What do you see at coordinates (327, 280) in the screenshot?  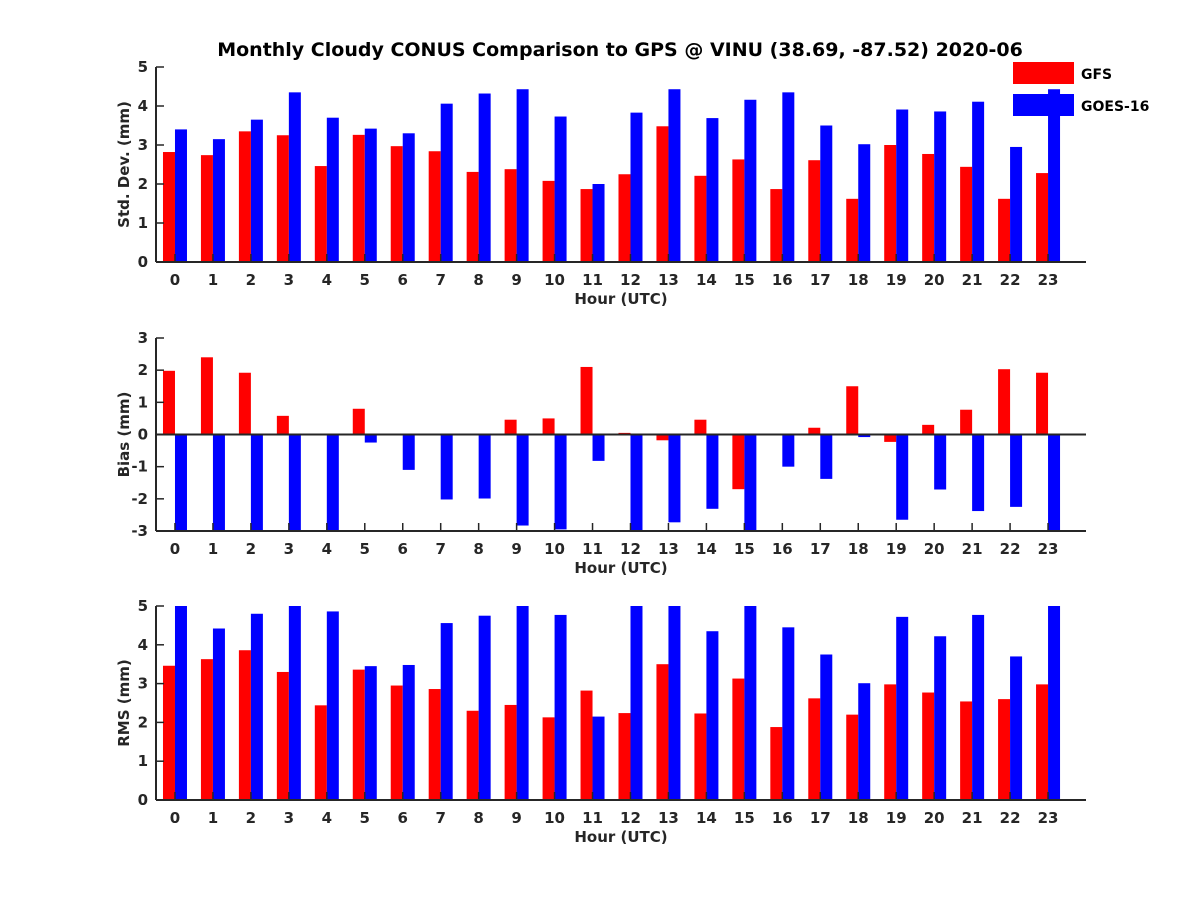 I see `x-tick-label: 4` at bounding box center [327, 280].